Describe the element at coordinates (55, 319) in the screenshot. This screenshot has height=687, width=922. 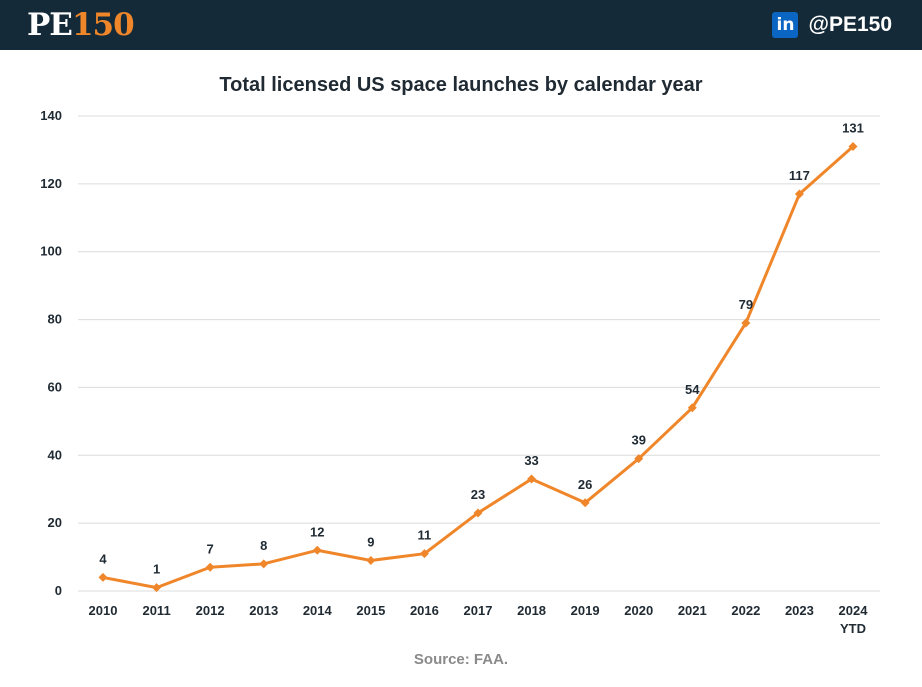
I see `y-tick-label: 80` at that location.